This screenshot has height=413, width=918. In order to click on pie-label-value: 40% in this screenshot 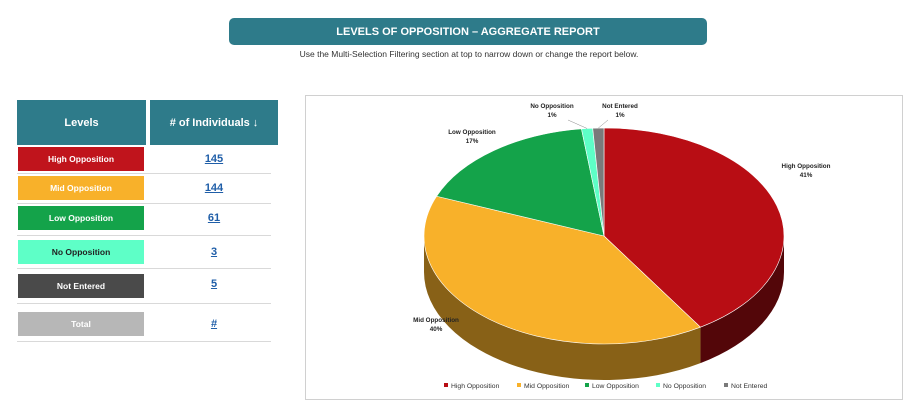, I will do `click(436, 329)`.